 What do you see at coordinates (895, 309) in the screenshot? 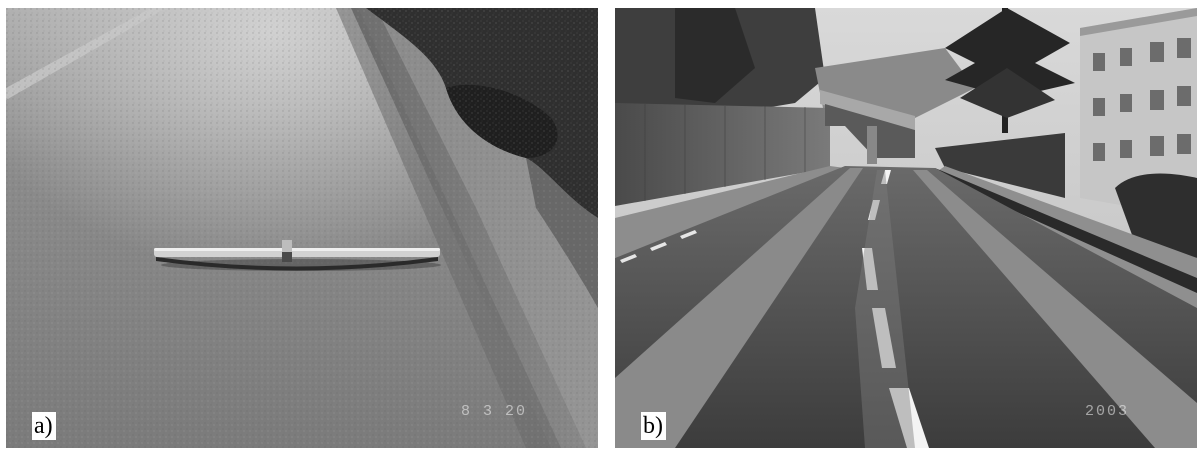
I see `center-line` at bounding box center [895, 309].